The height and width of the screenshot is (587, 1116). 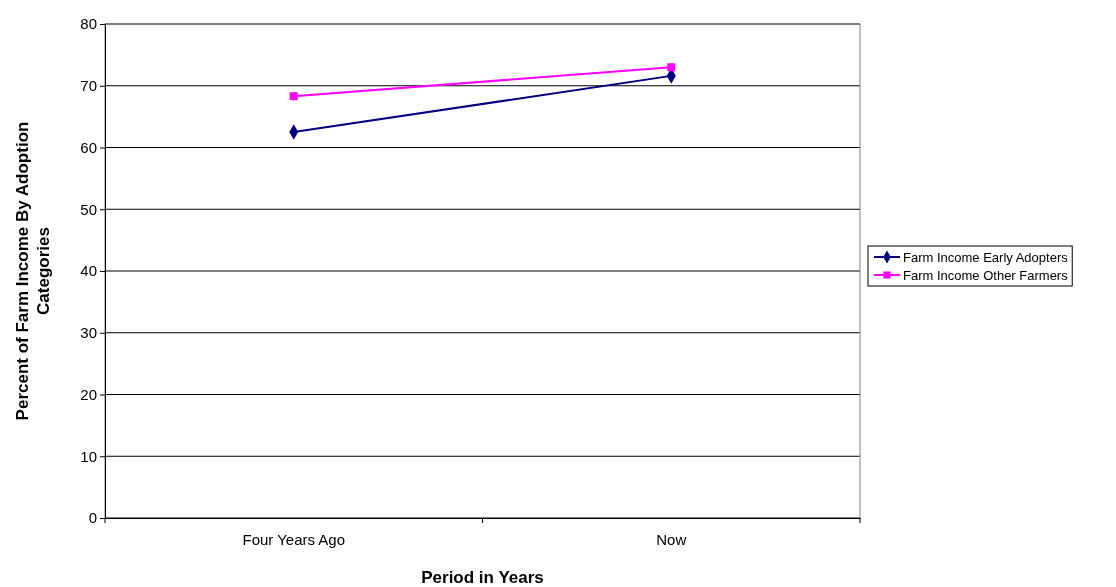 What do you see at coordinates (88, 271) in the screenshot?
I see `y-tick-label: 40` at bounding box center [88, 271].